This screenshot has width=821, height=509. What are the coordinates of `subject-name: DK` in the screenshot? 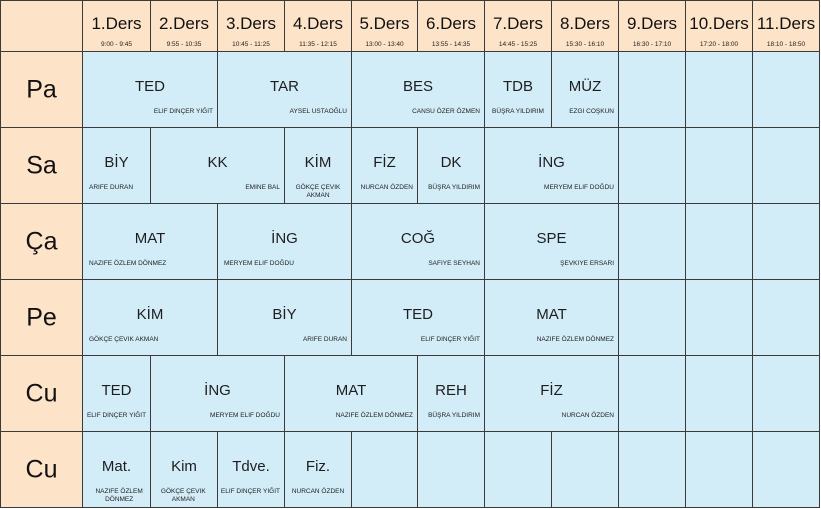 It's located at (451, 162).